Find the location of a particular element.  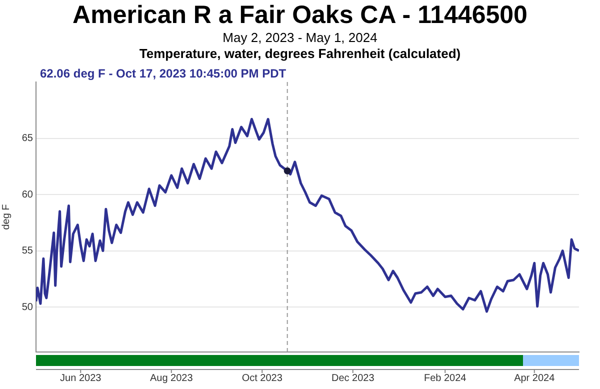

y-tick-label: 50 is located at coordinates (28, 307).